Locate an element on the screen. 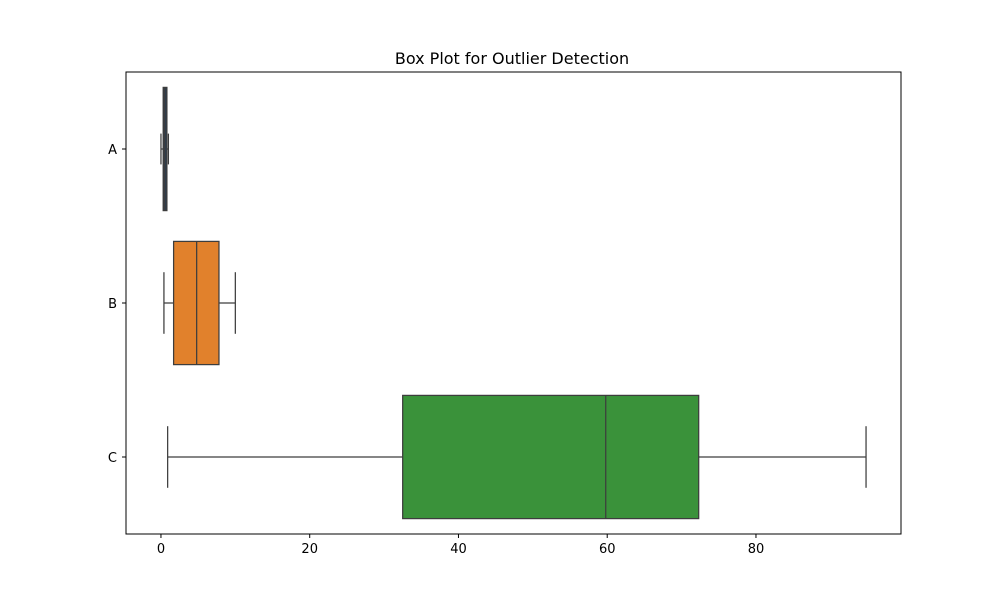  y-tick-label: B is located at coordinates (112, 304).